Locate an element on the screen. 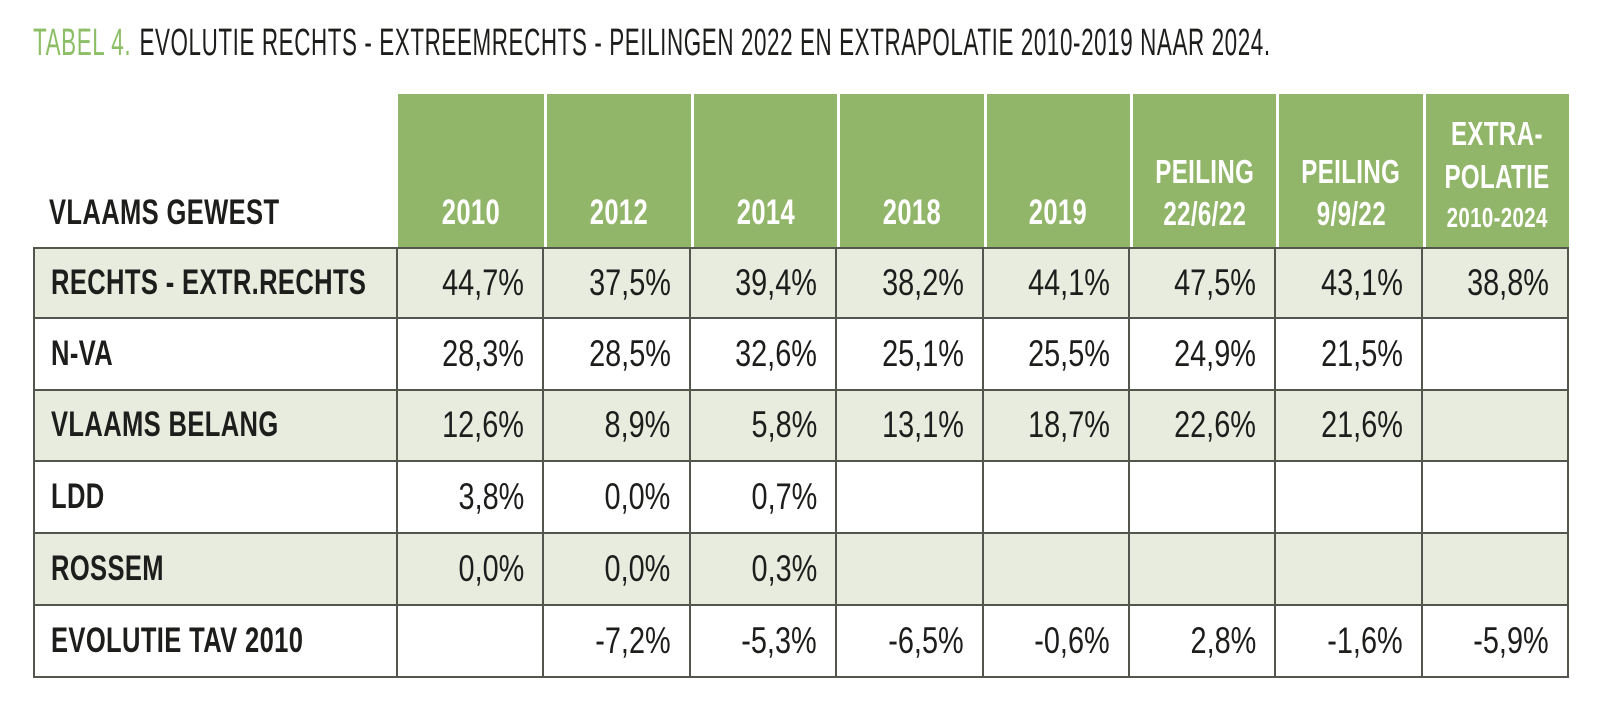 The height and width of the screenshot is (704, 1600). value-cell: -7,2% is located at coordinates (617, 641).